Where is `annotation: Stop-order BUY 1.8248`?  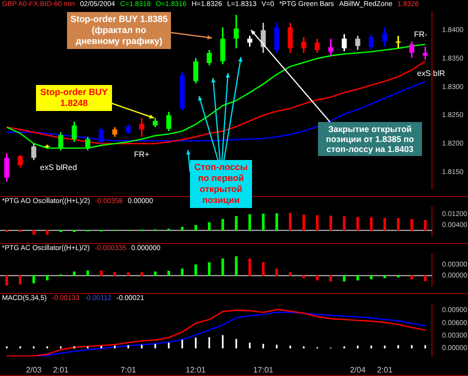 annotation: Stop-order BUY 1.8248 is located at coordinates (74, 98).